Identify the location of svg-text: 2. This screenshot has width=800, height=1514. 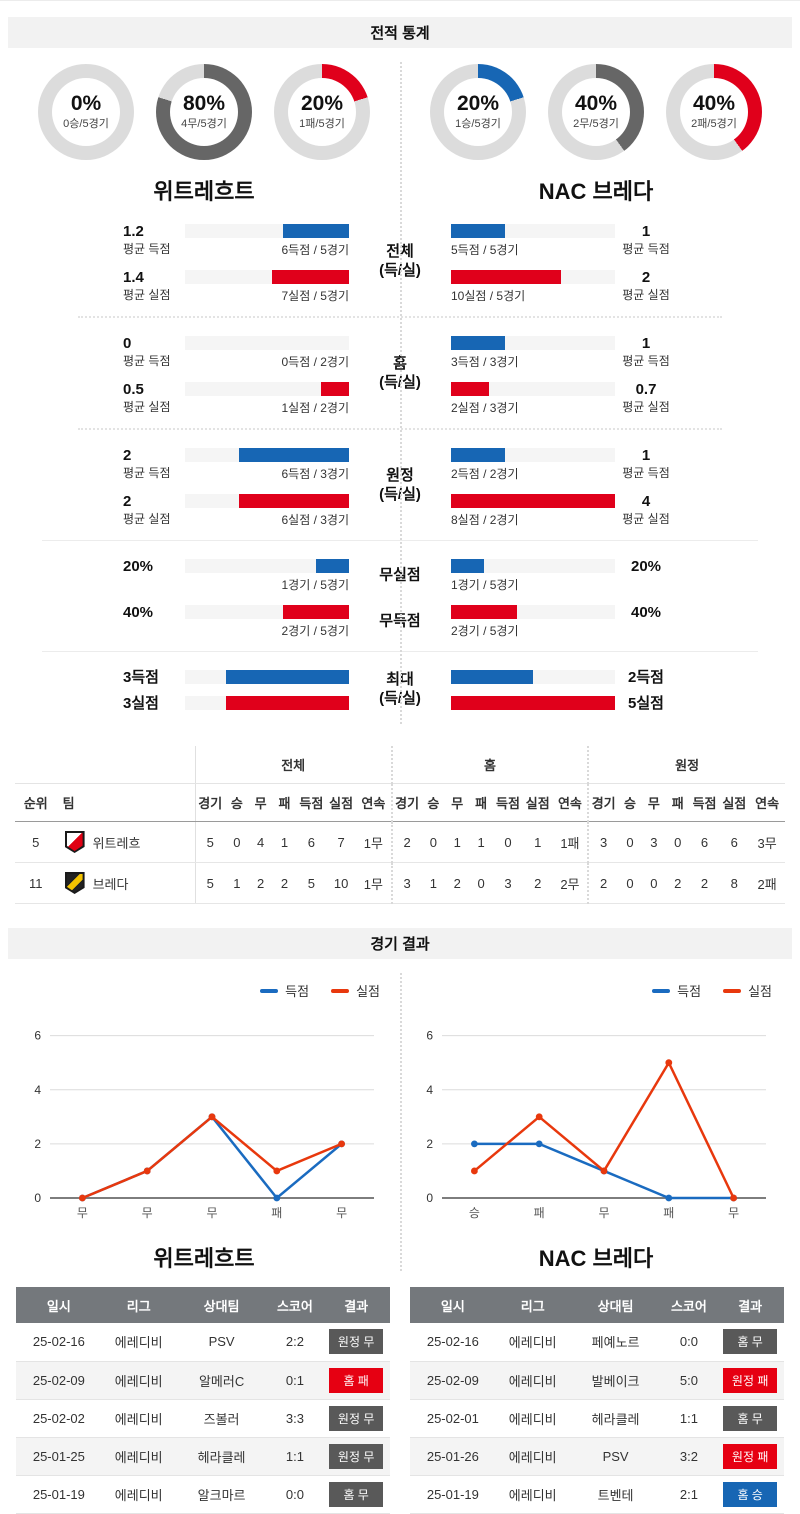
(37, 1144).